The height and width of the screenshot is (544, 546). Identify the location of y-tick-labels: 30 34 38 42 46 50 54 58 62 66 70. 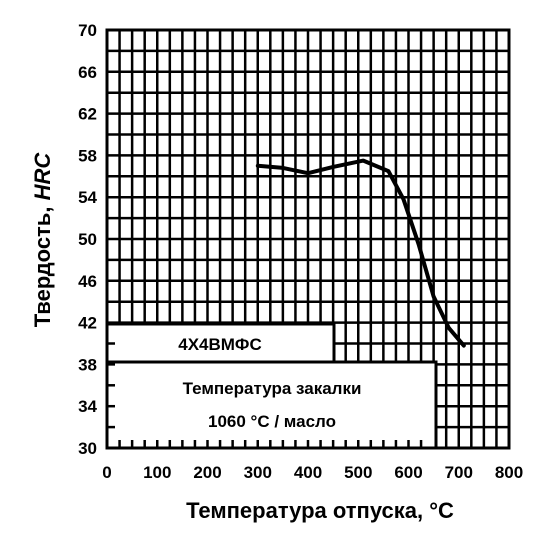
(87, 239).